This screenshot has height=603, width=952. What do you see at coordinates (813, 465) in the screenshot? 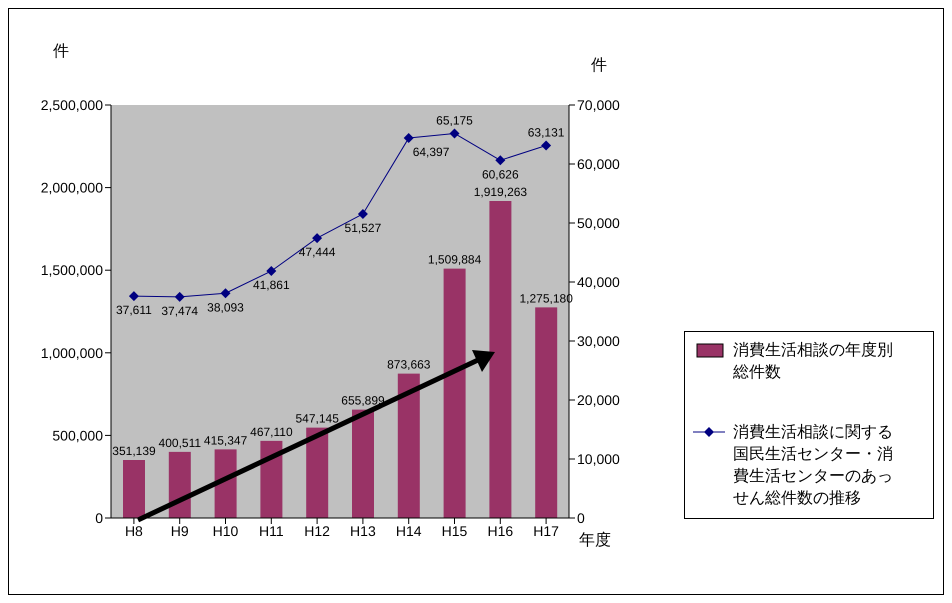
I see `legend-label: 消費生活相談に関する国民生活センター・消費生活センターのあっせん総件数の推移` at bounding box center [813, 465].